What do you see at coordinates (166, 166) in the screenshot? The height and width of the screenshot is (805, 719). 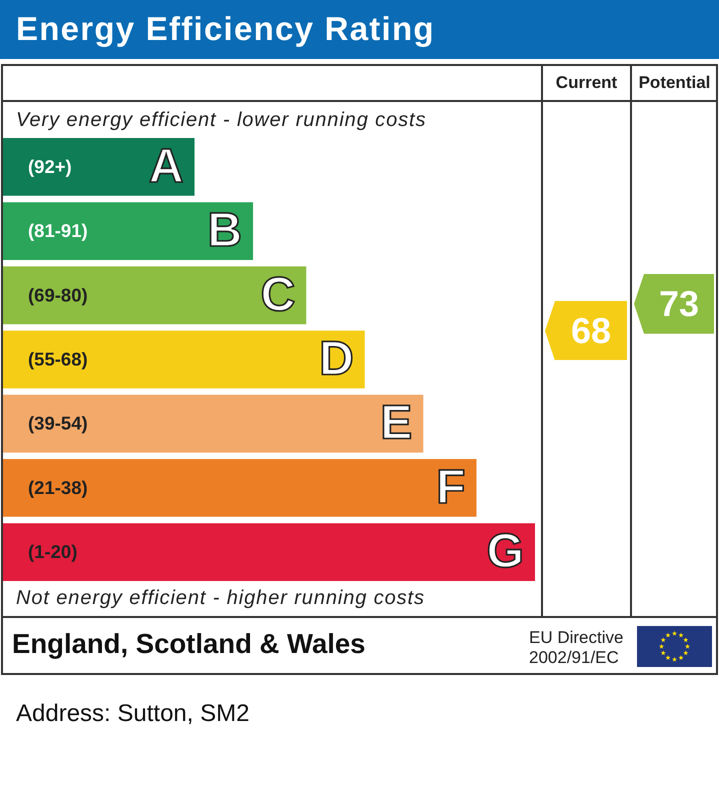 I see `y-tick-label: A` at bounding box center [166, 166].